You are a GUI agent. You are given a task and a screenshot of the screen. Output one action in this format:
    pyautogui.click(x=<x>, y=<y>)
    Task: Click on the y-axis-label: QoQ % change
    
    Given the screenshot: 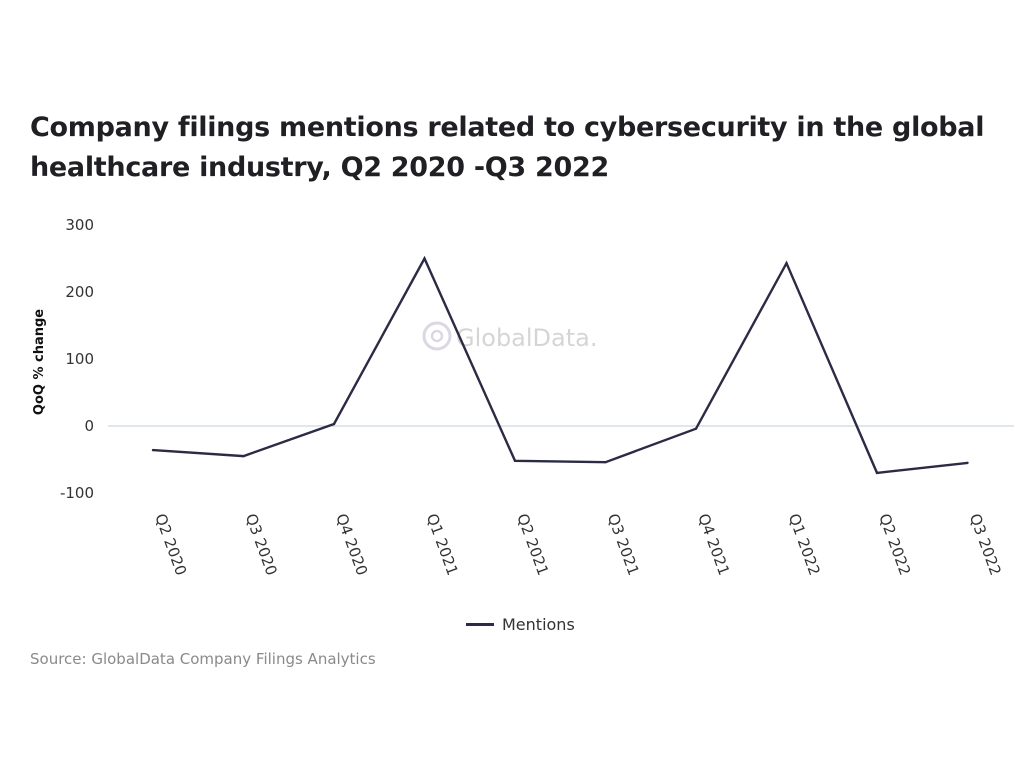 What is the action you would take?
    pyautogui.click(x=39, y=362)
    